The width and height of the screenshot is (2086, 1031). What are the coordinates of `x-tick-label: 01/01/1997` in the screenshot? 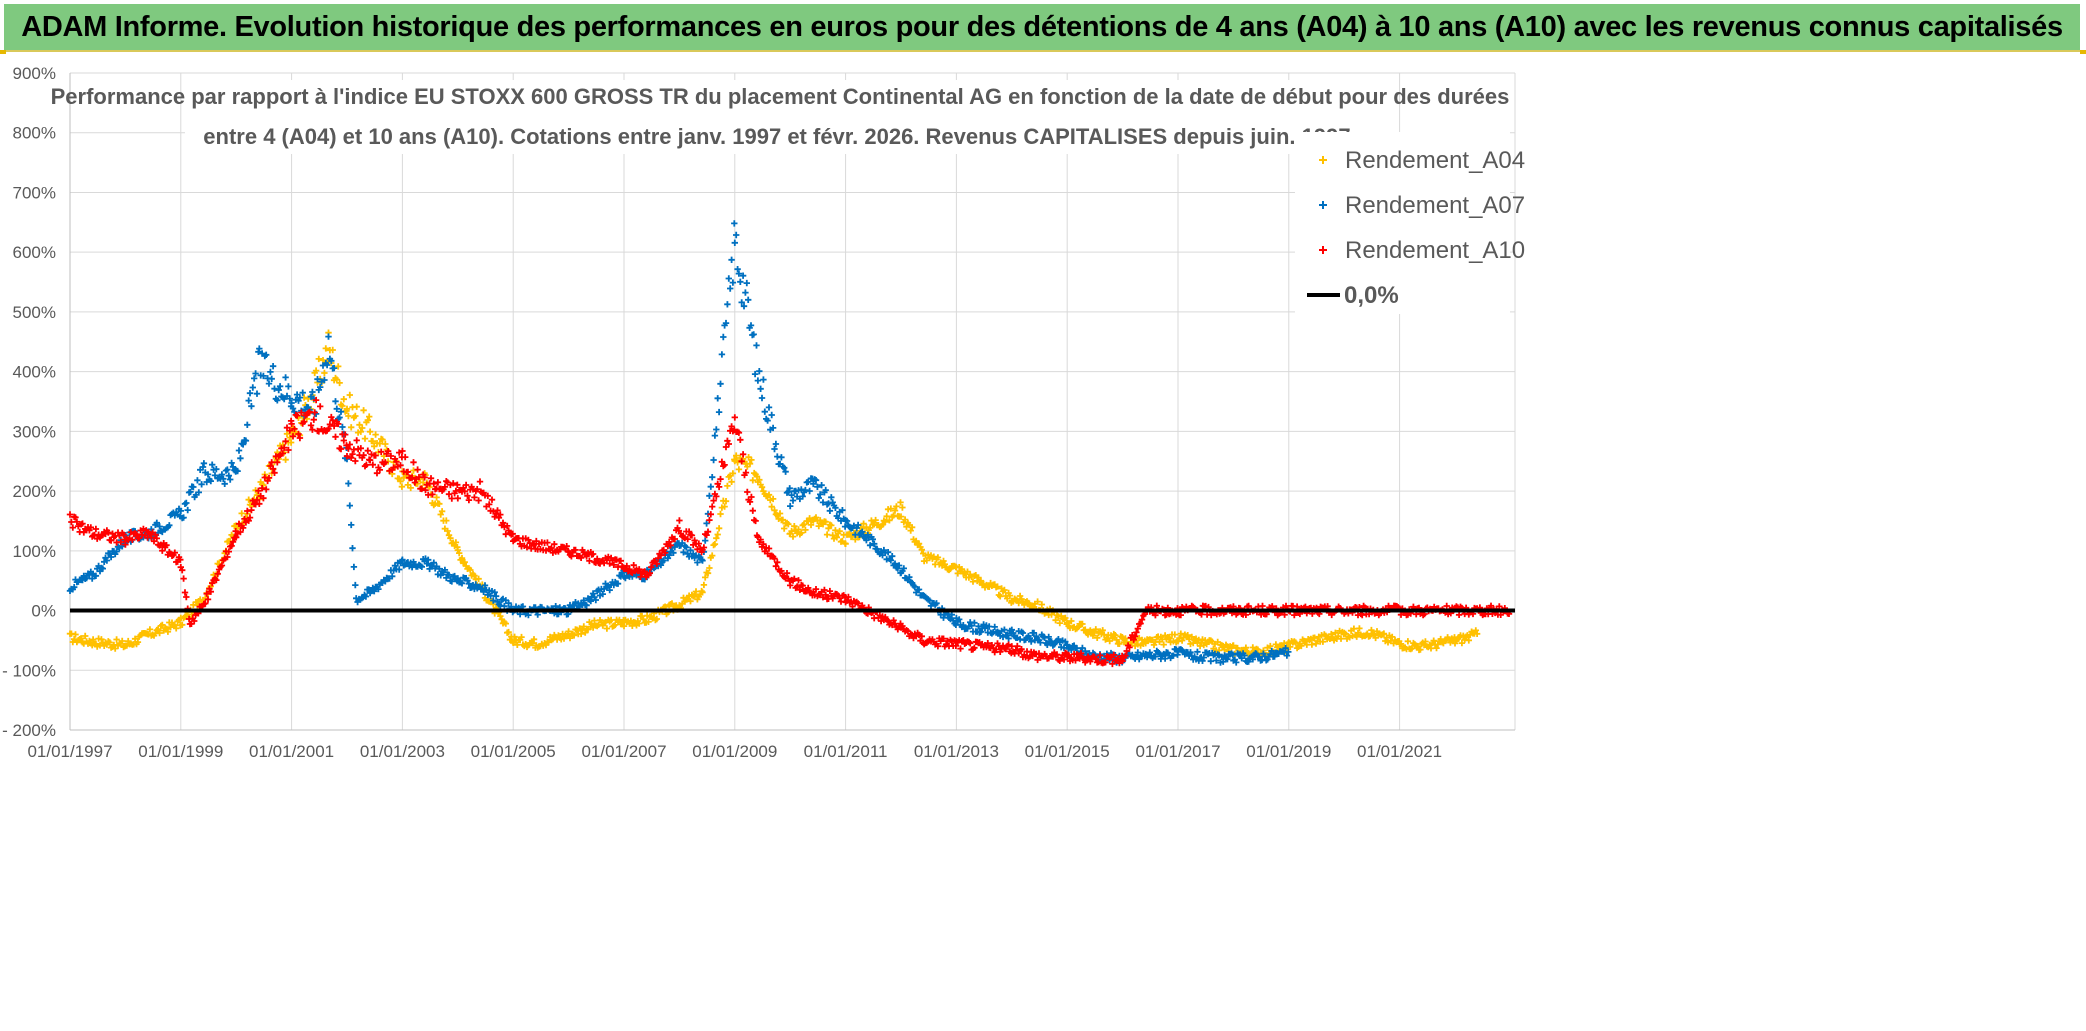 It's located at (69, 751).